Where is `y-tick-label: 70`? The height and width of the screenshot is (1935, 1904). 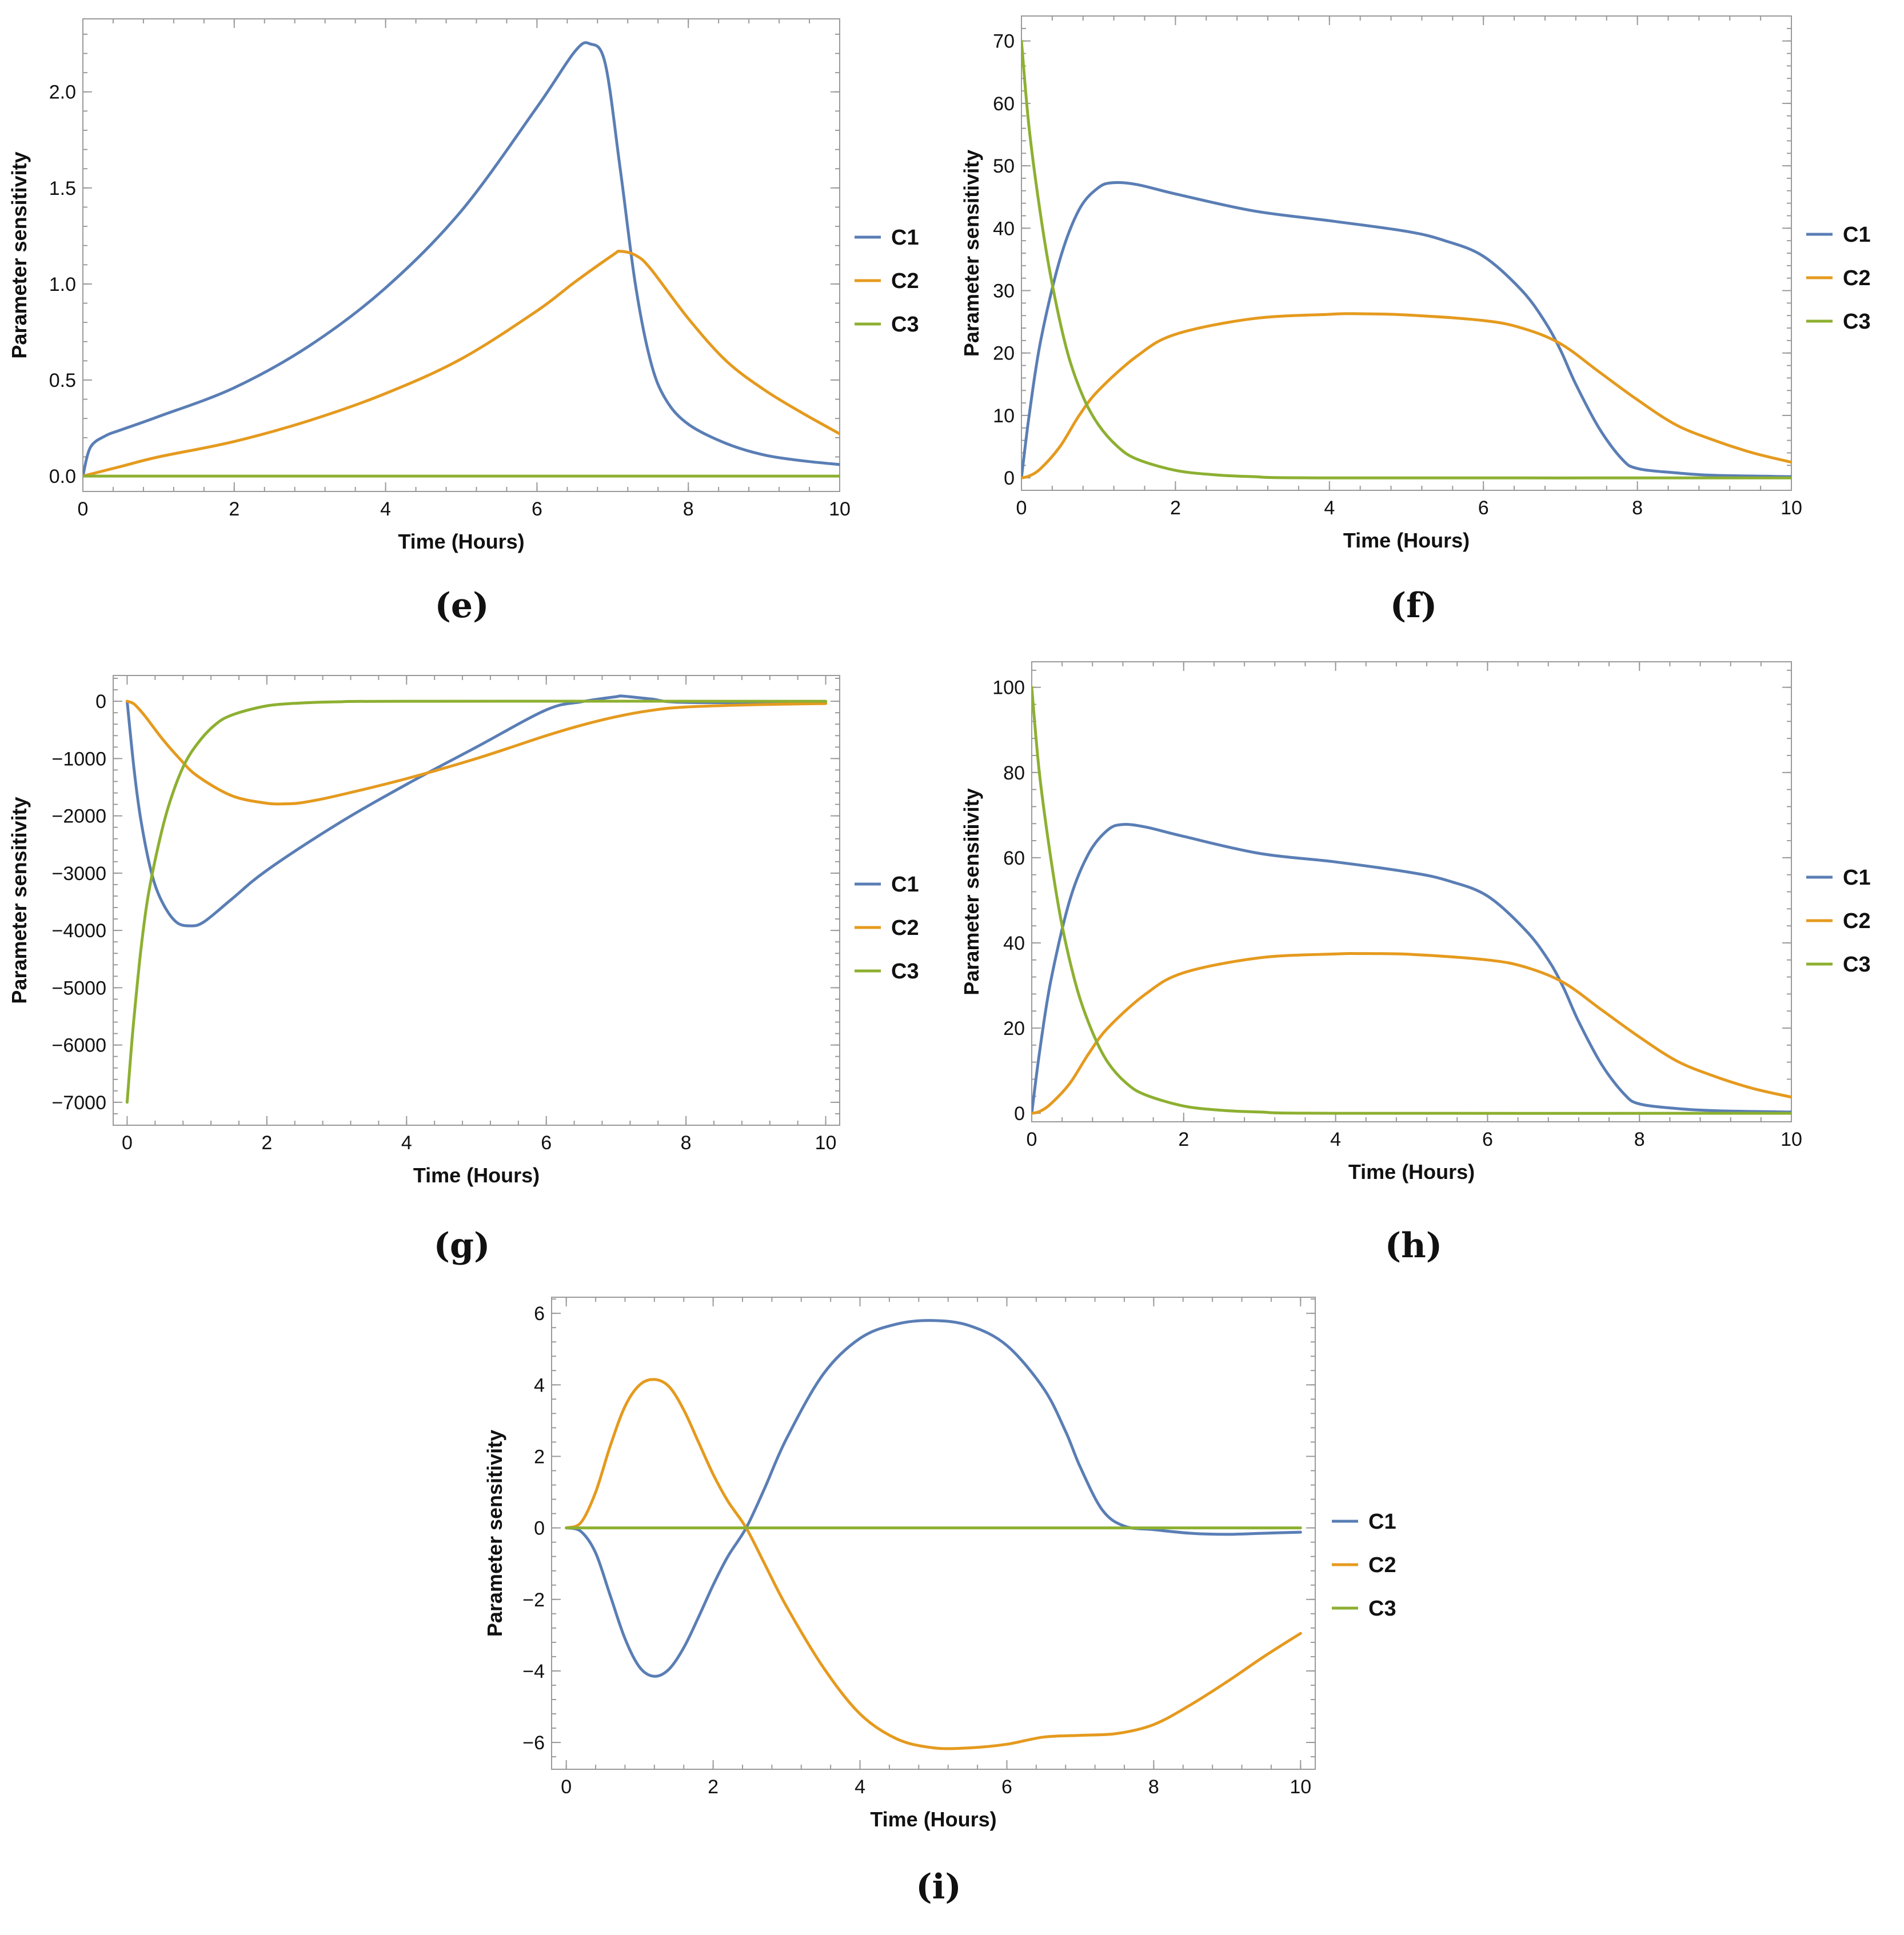 y-tick-label: 70 is located at coordinates (1004, 42).